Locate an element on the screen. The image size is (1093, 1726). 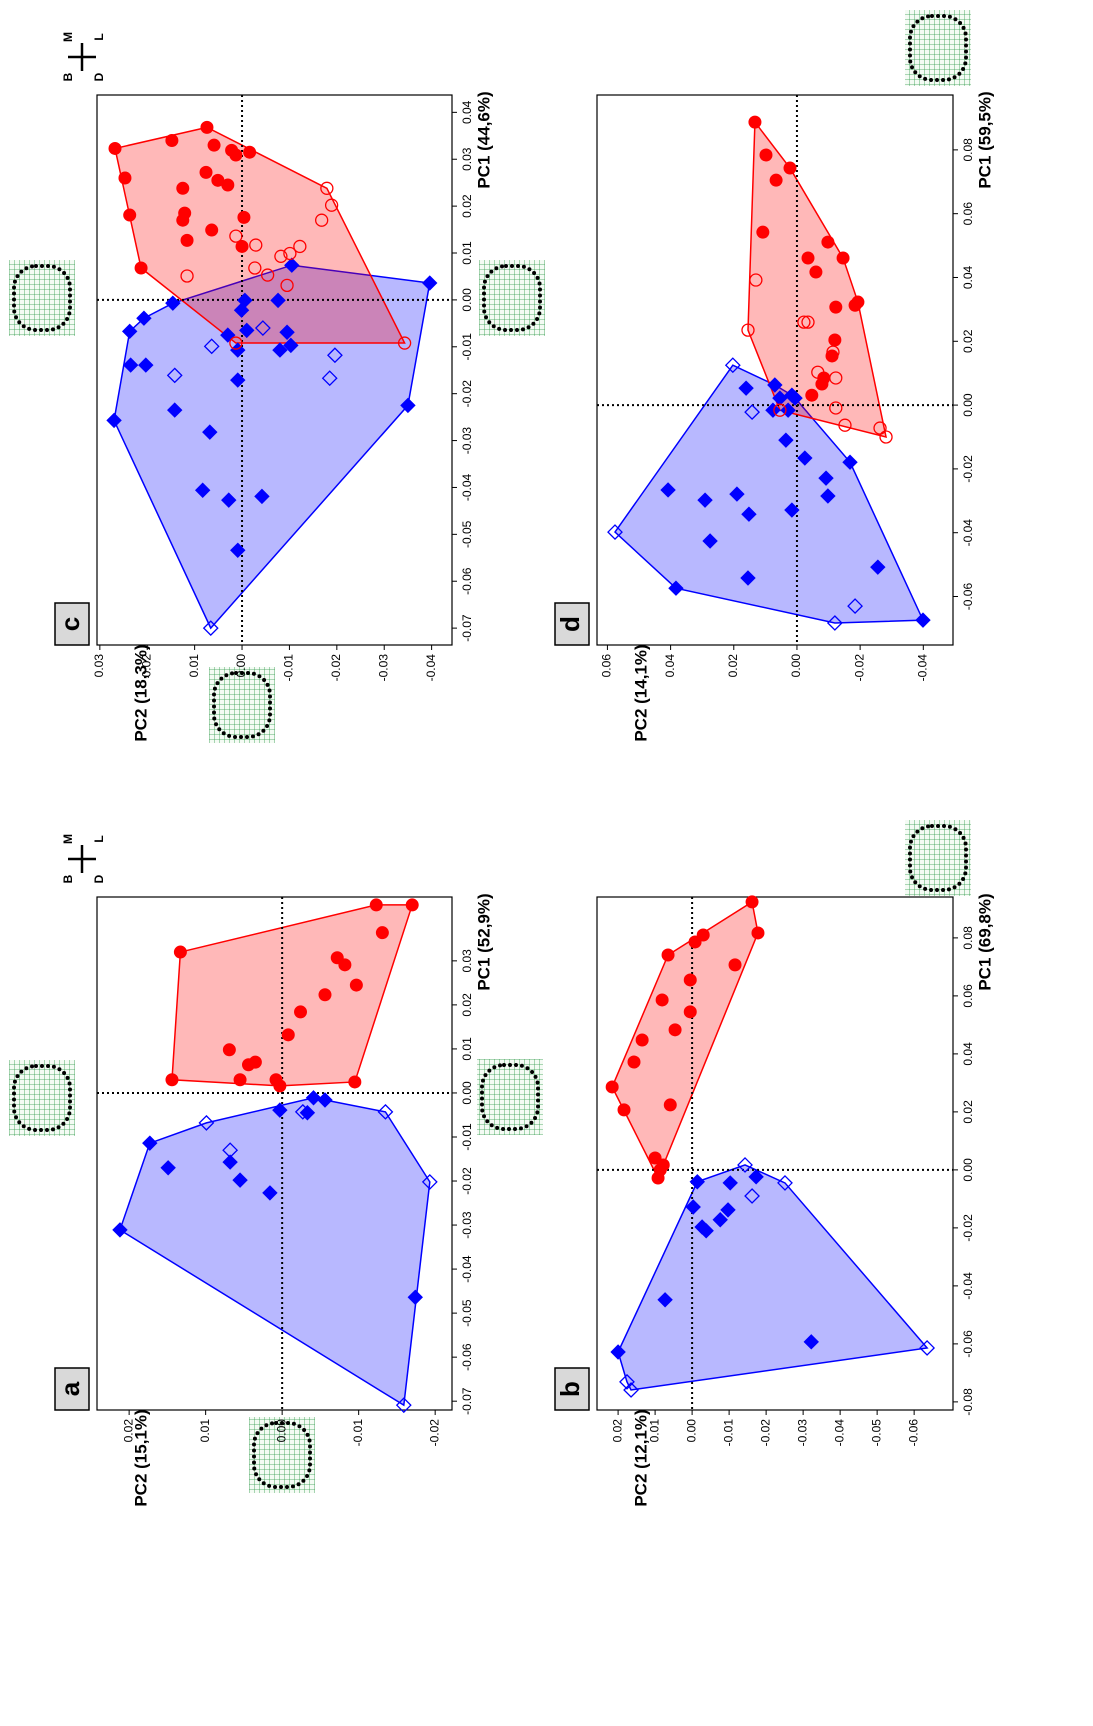
panel-label: b is located at coordinates (570, 1389).